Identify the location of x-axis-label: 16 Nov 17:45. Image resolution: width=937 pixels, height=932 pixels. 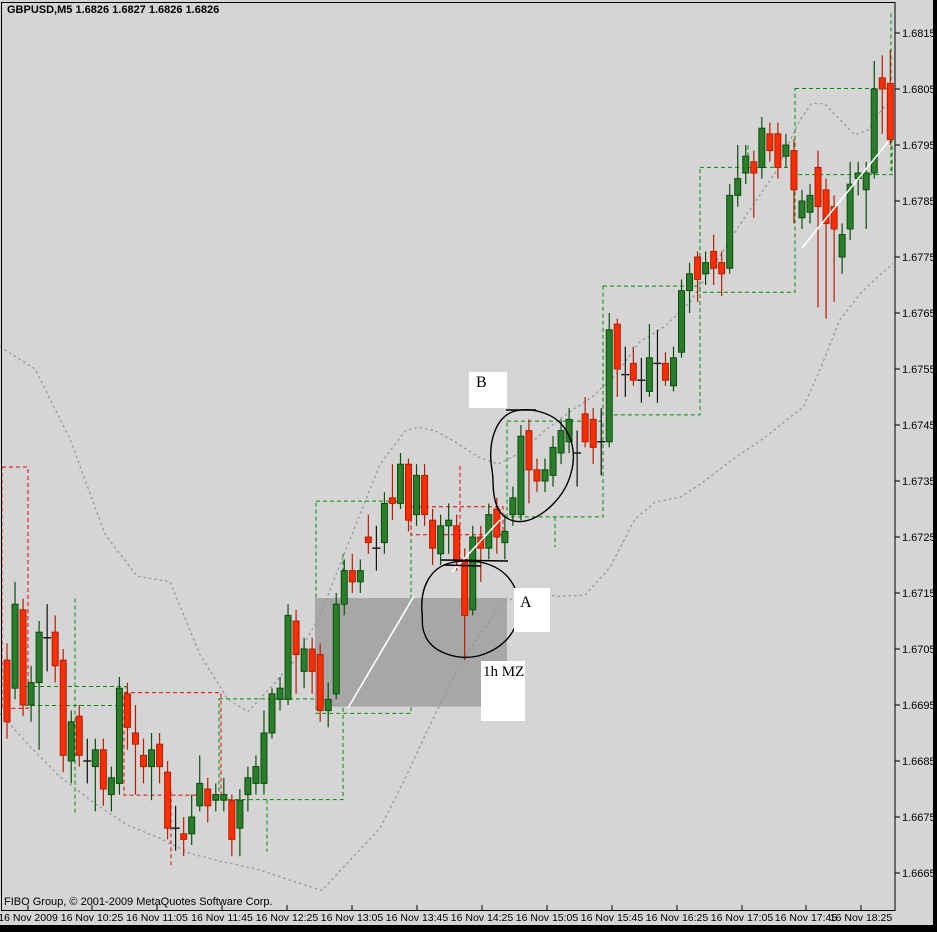
(806, 918).